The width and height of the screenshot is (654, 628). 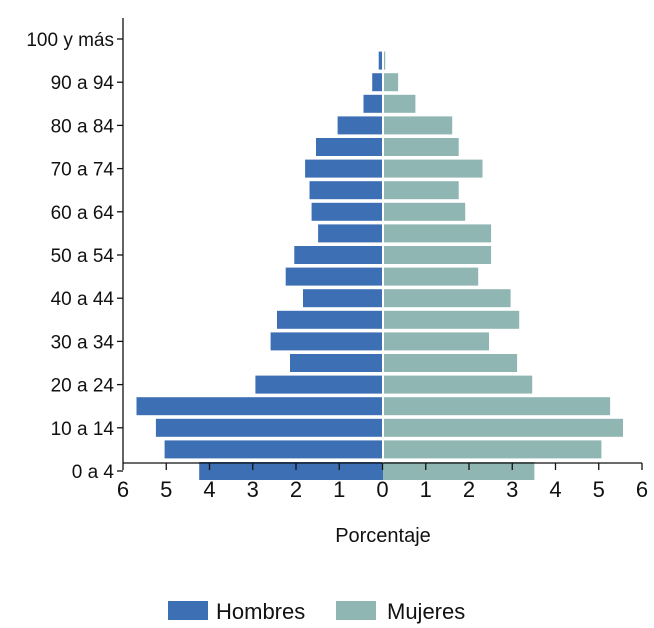 I want to click on y-tick-label: 80 a 84, so click(x=83, y=126).